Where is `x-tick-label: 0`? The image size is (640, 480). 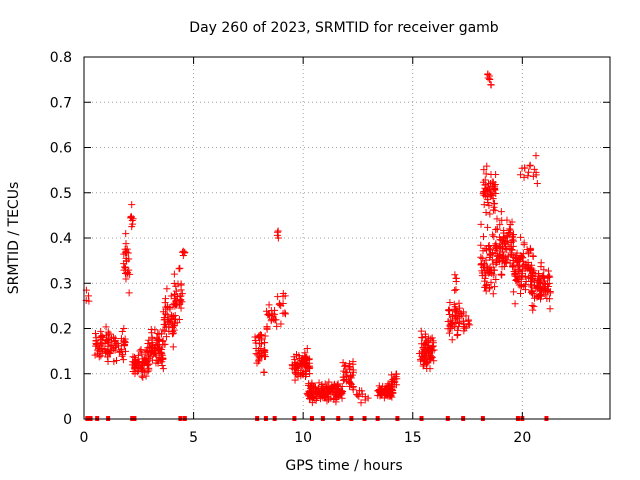
x-tick-label: 0 is located at coordinates (84, 438).